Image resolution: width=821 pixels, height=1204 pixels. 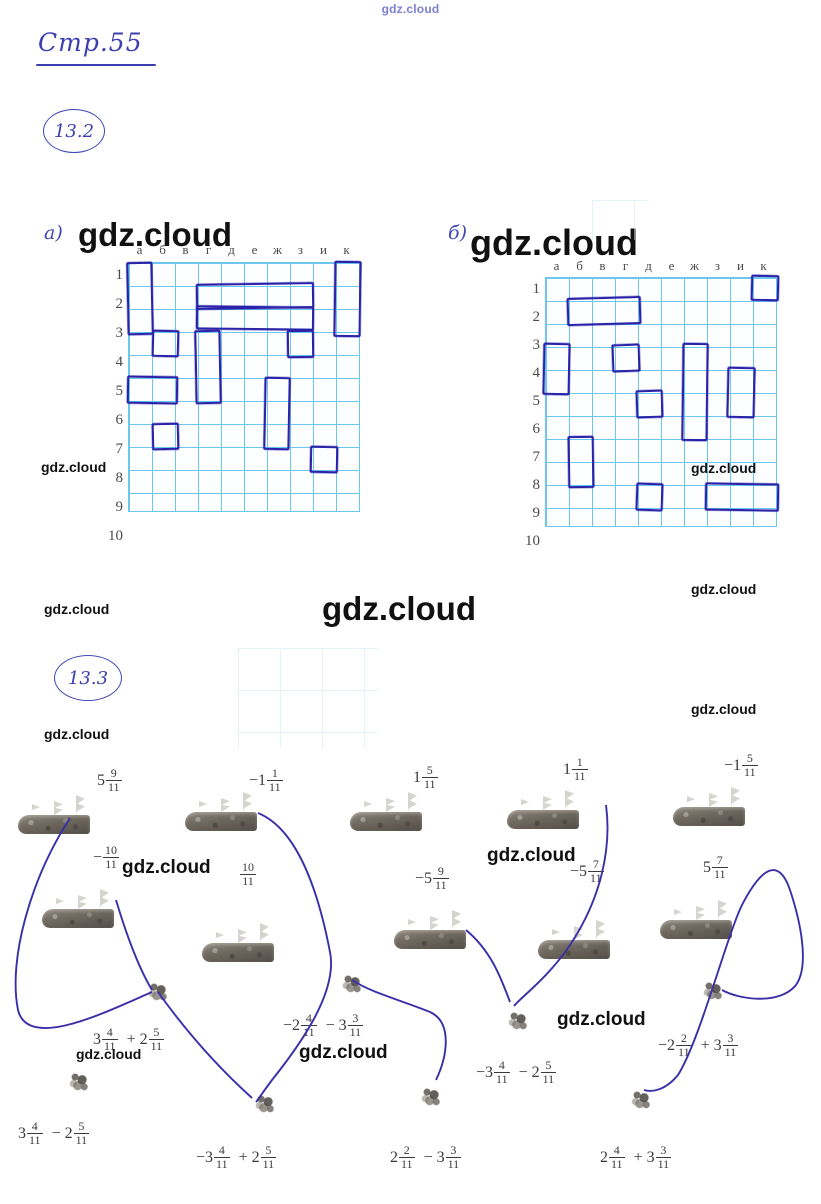 What do you see at coordinates (156, 1039) in the screenshot?
I see `e1-t2-fraction: 5 11` at bounding box center [156, 1039].